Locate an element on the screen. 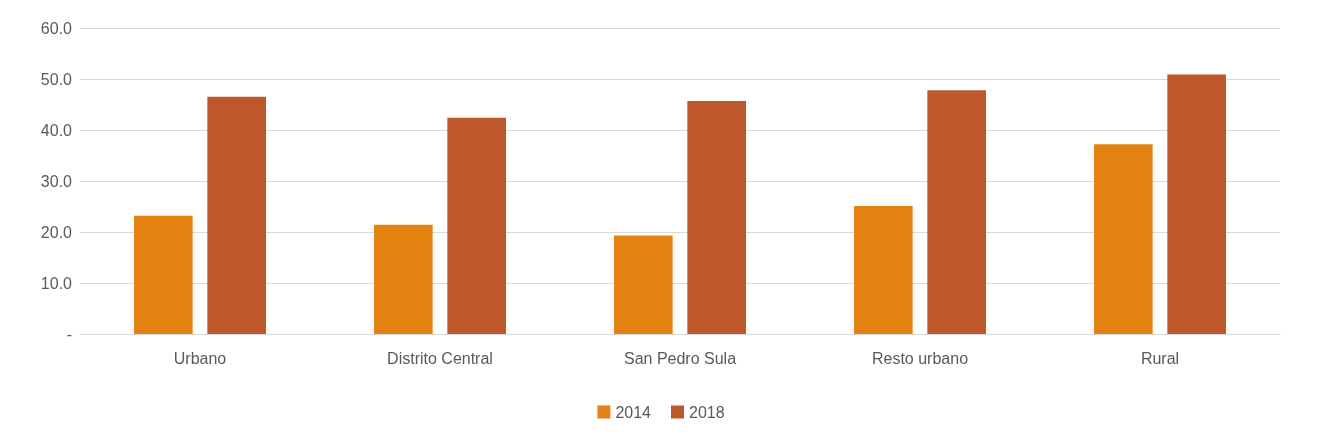 This screenshot has height=435, width=1322. legend-label: 2014 is located at coordinates (633, 412).